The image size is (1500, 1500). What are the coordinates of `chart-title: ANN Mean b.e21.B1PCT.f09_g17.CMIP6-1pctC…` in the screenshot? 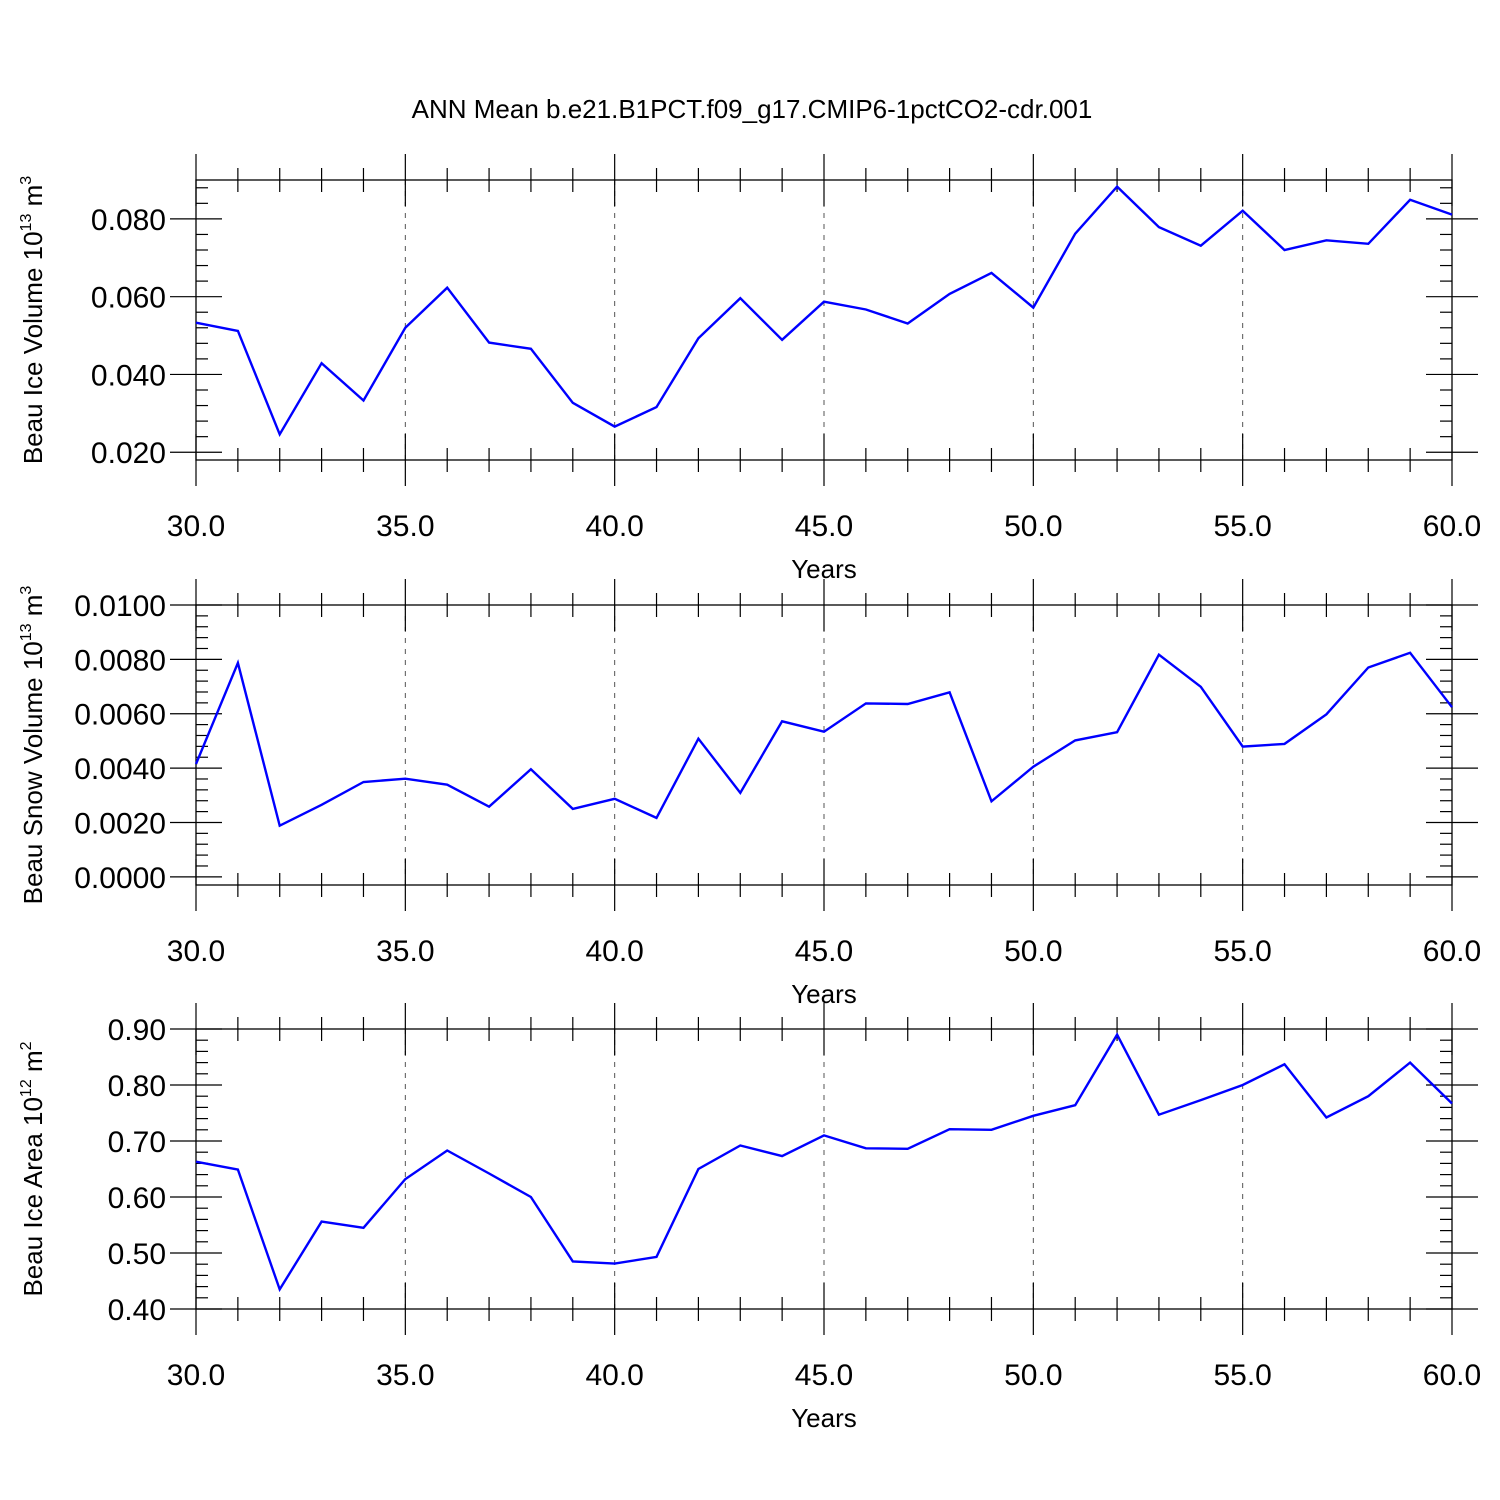 It's located at (752, 109).